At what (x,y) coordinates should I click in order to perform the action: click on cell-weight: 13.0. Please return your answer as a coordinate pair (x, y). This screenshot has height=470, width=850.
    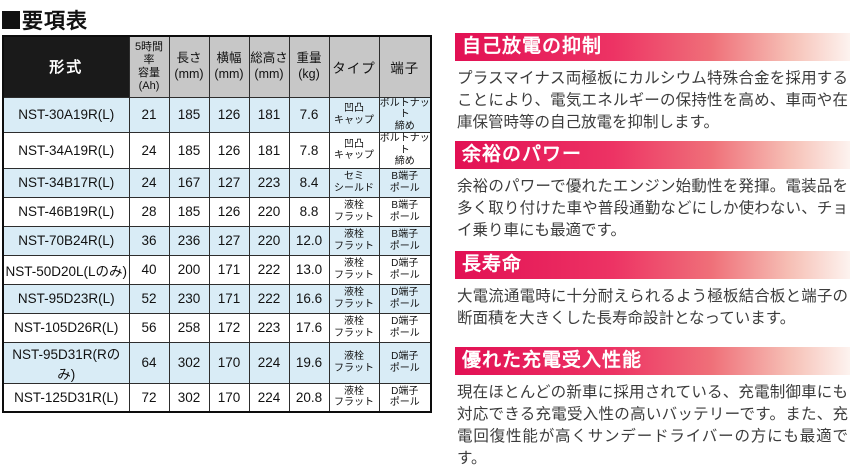
    Looking at the image, I should click on (309, 269).